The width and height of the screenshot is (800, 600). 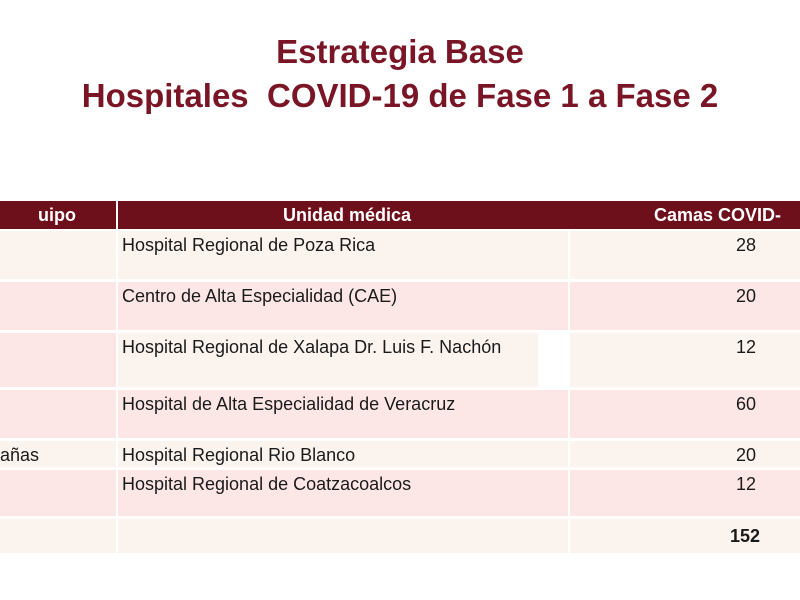 What do you see at coordinates (58, 215) in the screenshot?
I see `header-equipo: uipo` at bounding box center [58, 215].